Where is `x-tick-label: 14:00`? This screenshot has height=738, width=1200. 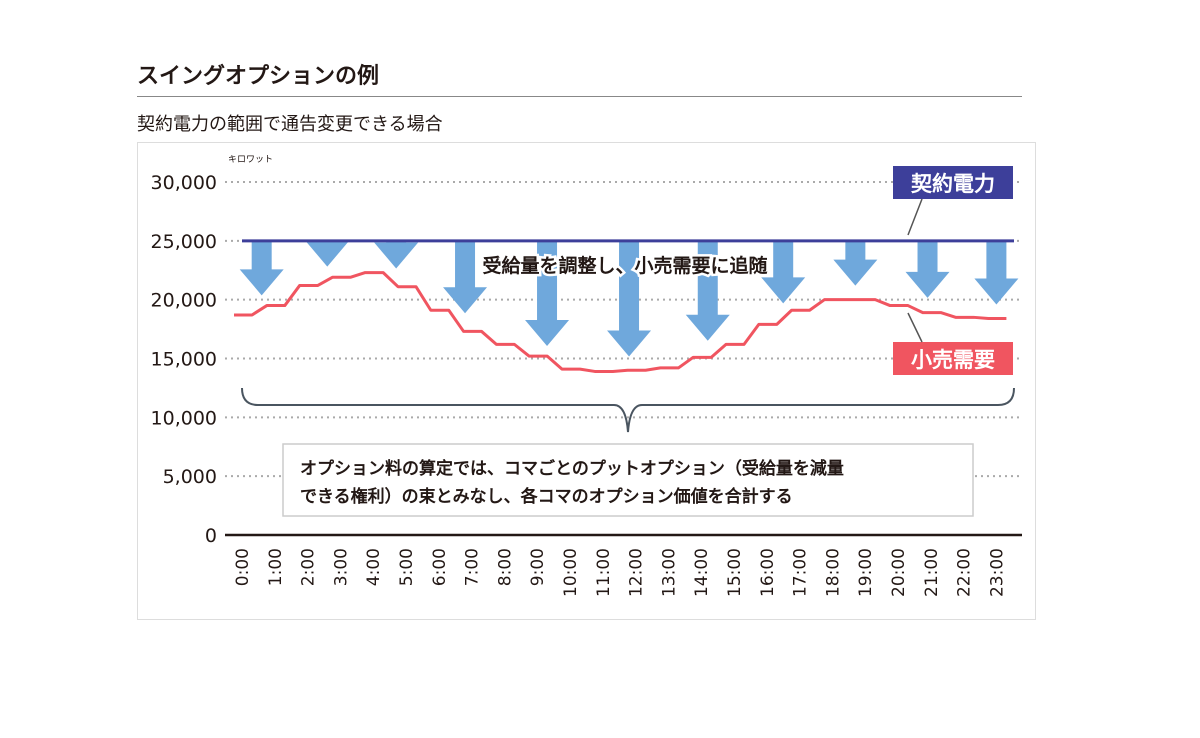 x-tick-label: 14:00 is located at coordinates (702, 572).